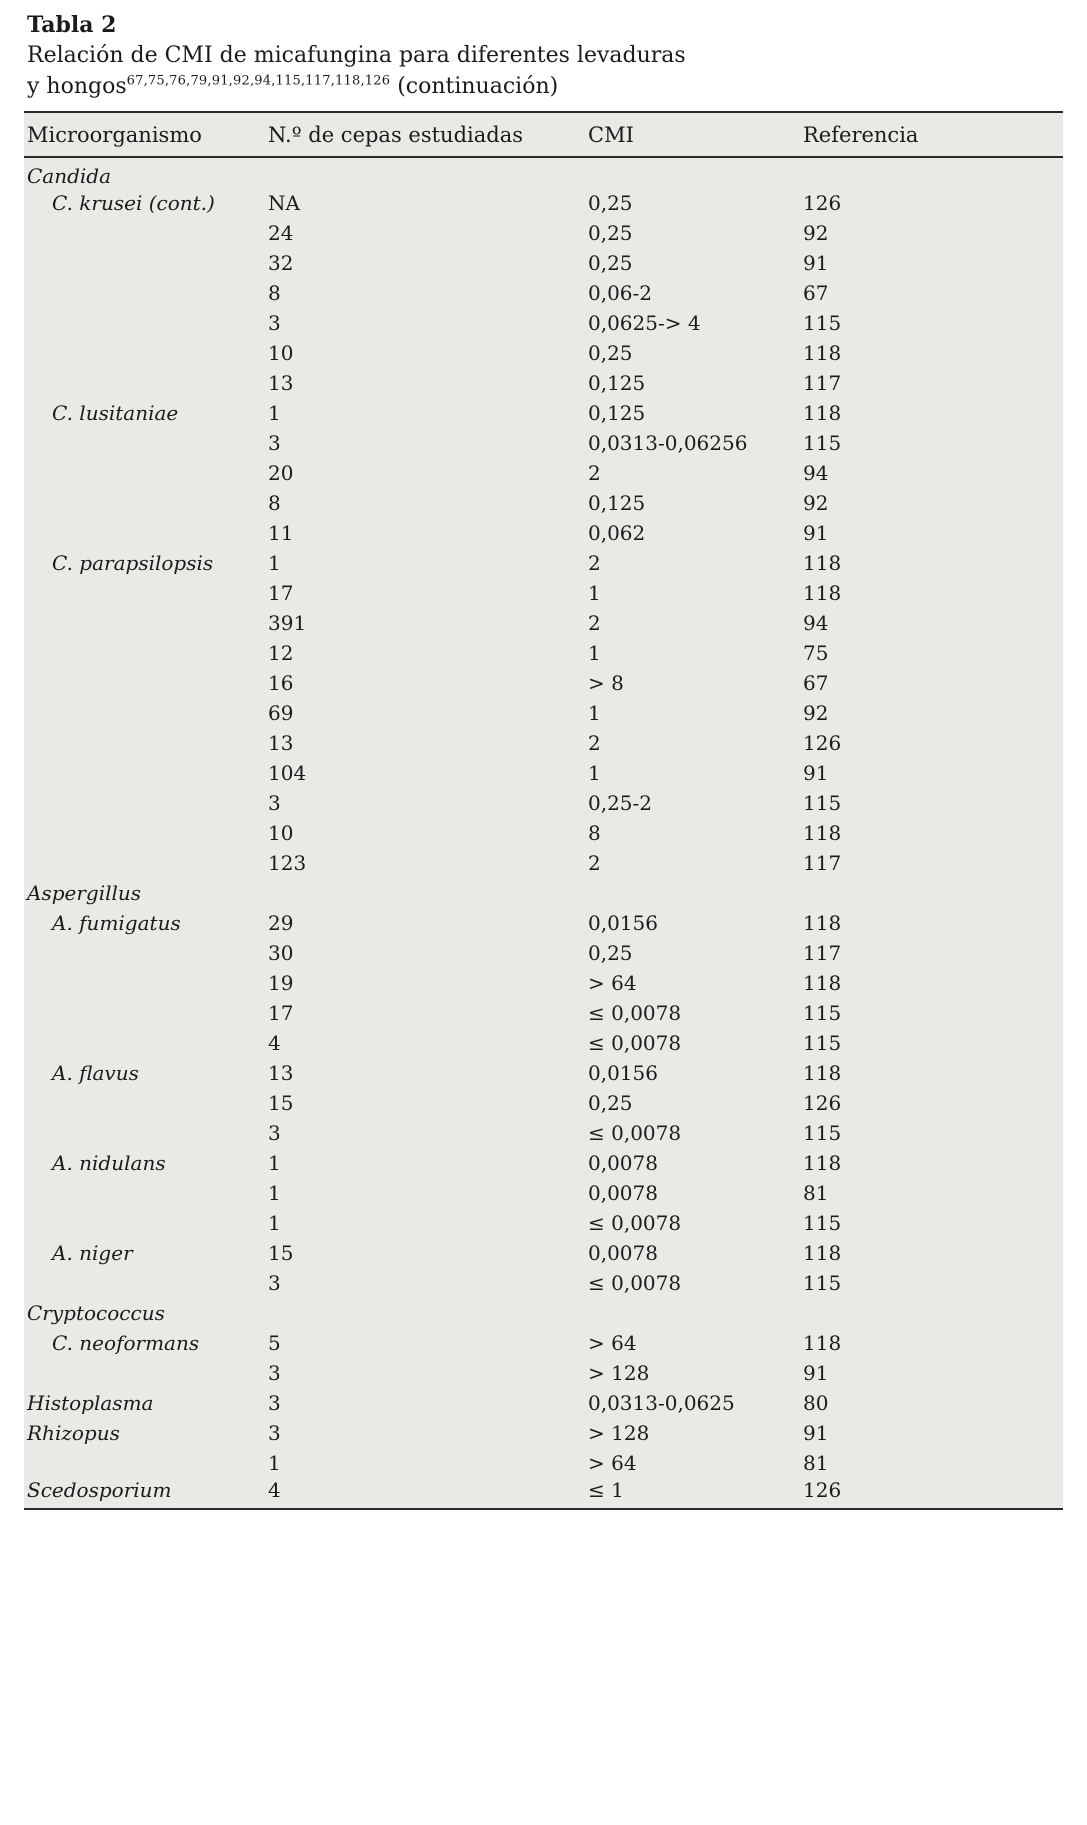 Image resolution: width=1087 pixels, height=1825 pixels. Describe the element at coordinates (543, 353) in the screenshot. I see `table-row: 10 0,25 118` at that location.